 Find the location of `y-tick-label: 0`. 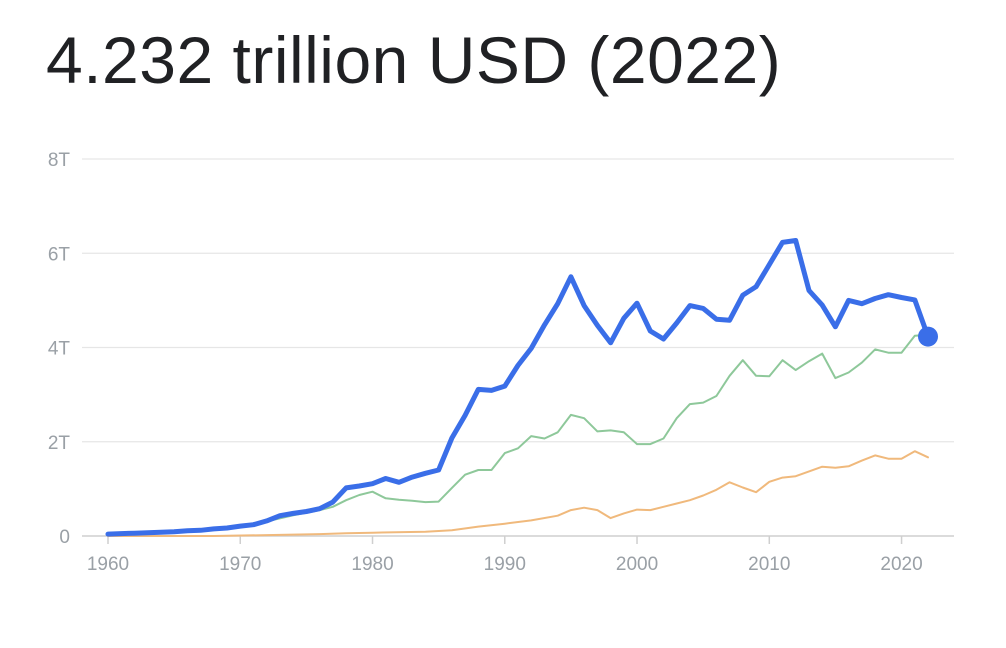

y-tick-label: 0 is located at coordinates (64, 537).